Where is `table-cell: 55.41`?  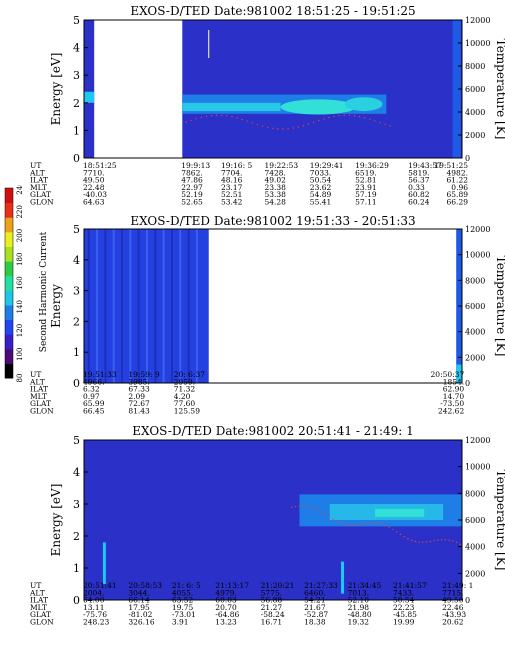
table-cell: 55.41 is located at coordinates (320, 202).